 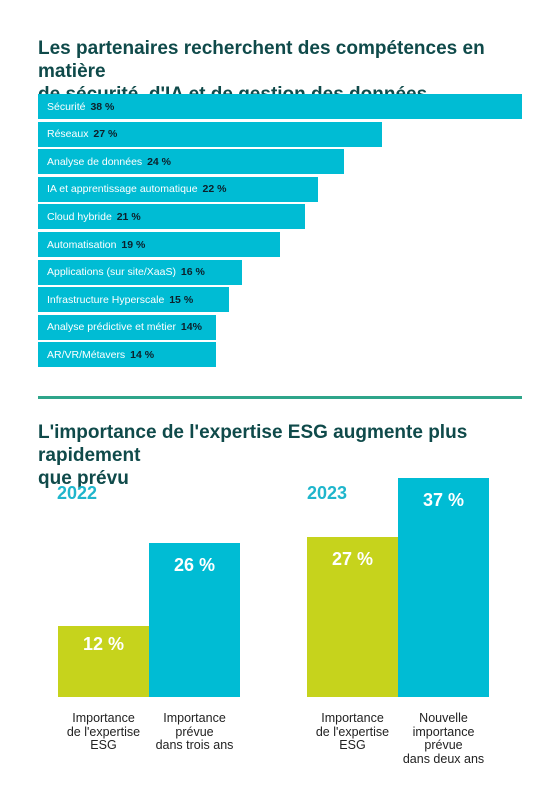 I want to click on bar-6: Automatisation 19 %, so click(x=159, y=244).